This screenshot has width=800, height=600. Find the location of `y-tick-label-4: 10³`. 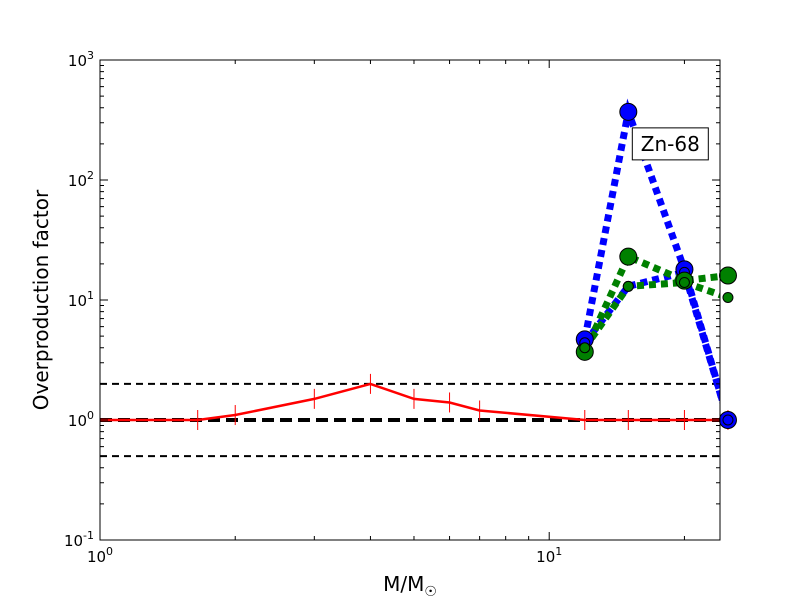

y-tick-label-4: 10³ is located at coordinates (81, 59).